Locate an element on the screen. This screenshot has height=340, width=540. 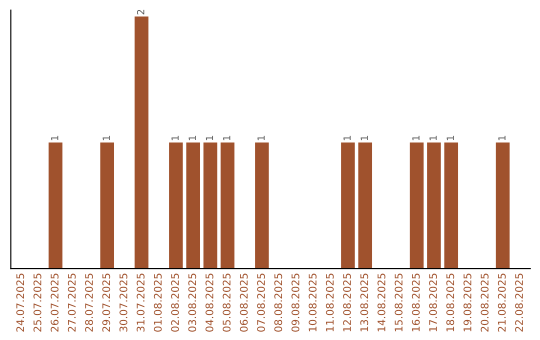
x-tick-label: 29.07.2025 is located at coordinates (106, 303).